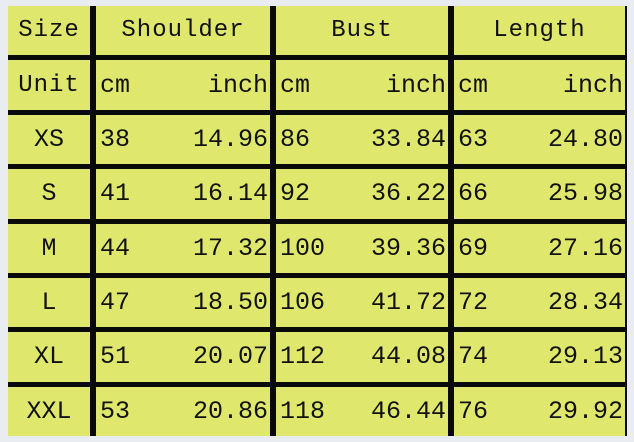 Image resolution: width=634 pixels, height=442 pixels. What do you see at coordinates (408, 194) in the screenshot?
I see `bust-inch: 36.22` at bounding box center [408, 194].